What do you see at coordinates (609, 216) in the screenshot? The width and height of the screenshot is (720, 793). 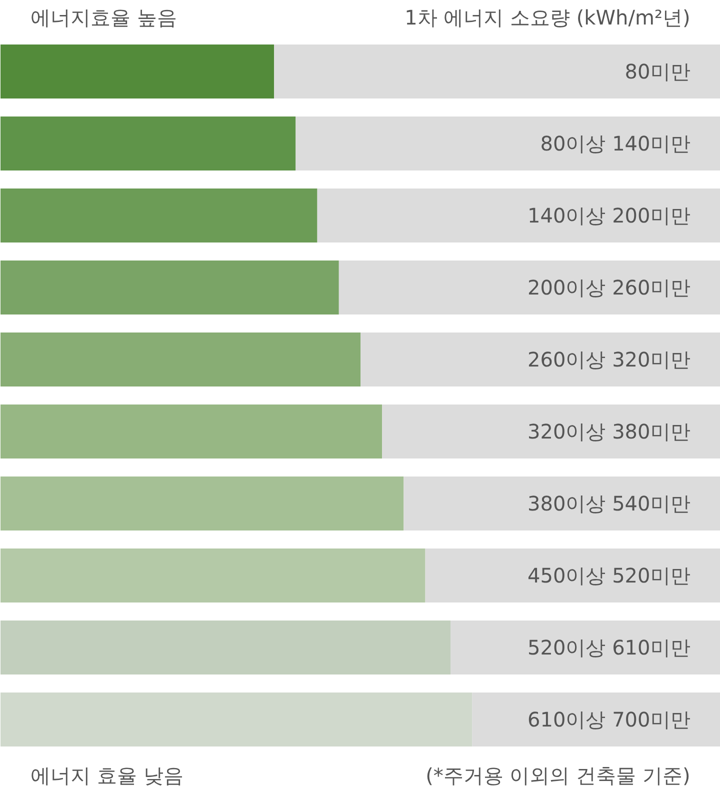 I see `y-tick-label: 140이상 200미만` at bounding box center [609, 216].